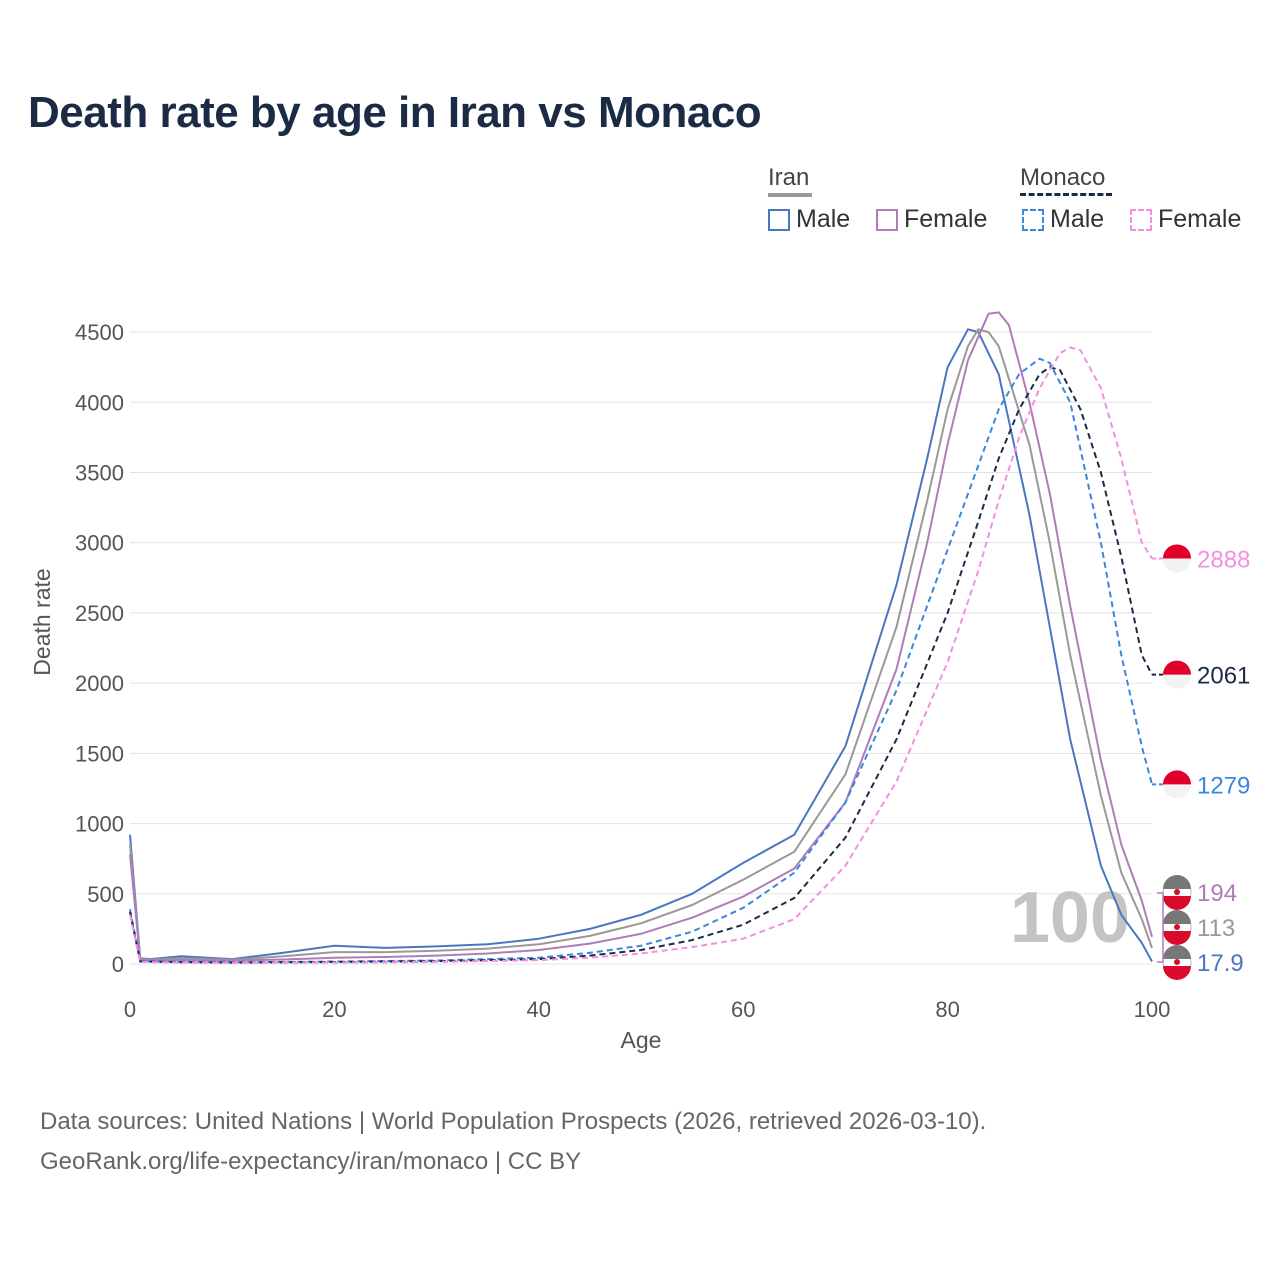  Describe the element at coordinates (99, 543) in the screenshot. I see `y-tick-label: 3000` at that location.